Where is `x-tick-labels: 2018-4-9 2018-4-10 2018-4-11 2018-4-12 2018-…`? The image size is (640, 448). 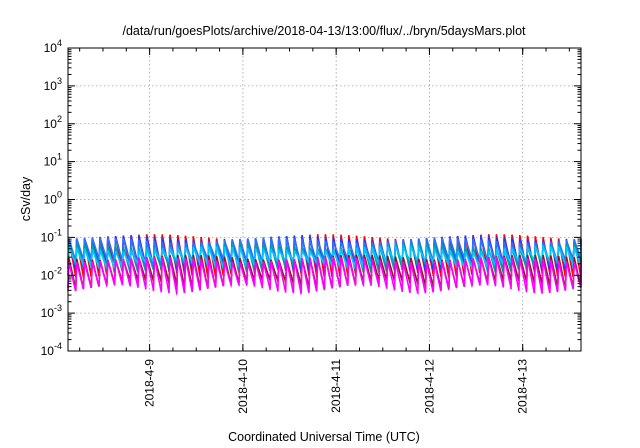 x-tick-labels: 2018-4-9 2018-4-10 2018-4-11 2018-4-12 2018-… is located at coordinates (336, 386).